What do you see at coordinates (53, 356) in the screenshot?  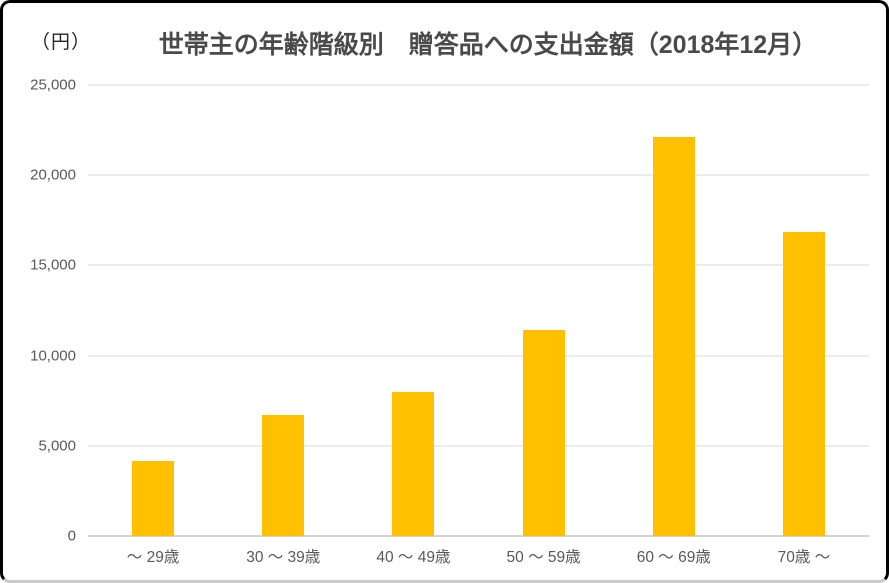 I see `y-tick-label: 10,000` at bounding box center [53, 356].